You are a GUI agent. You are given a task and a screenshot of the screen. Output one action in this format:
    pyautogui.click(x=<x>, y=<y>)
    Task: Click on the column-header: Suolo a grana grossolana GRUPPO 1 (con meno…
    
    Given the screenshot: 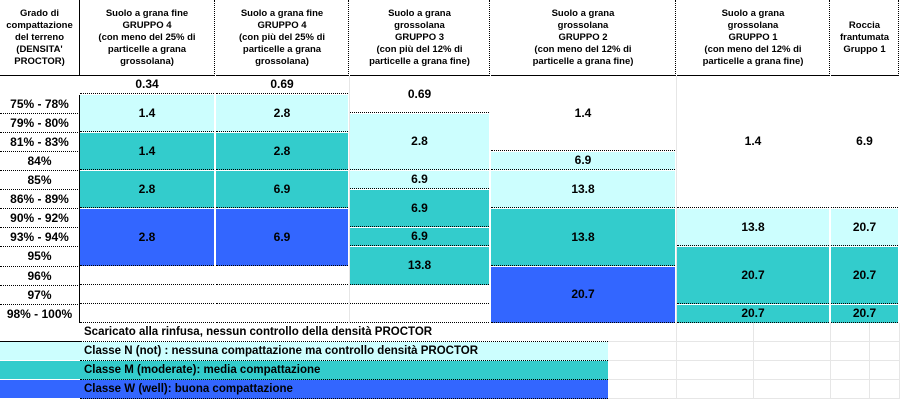 What is the action you would take?
    pyautogui.click(x=753, y=38)
    